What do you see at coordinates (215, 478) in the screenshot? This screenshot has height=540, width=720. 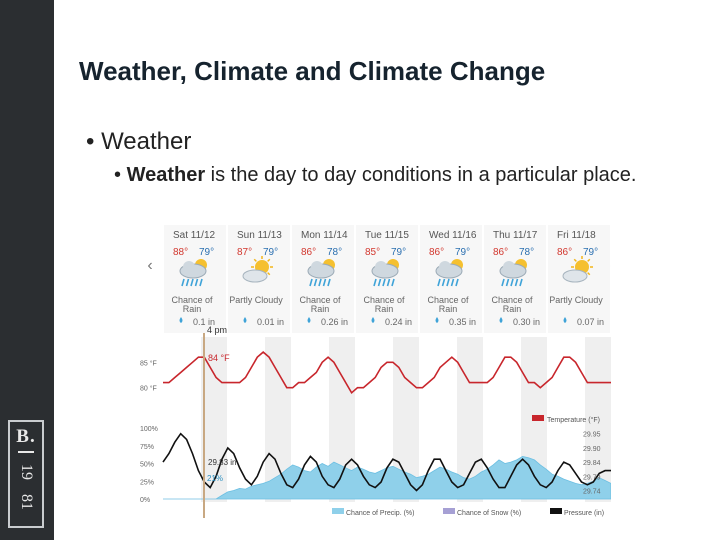 I see `hover-precip-label: 21%` at bounding box center [215, 478].